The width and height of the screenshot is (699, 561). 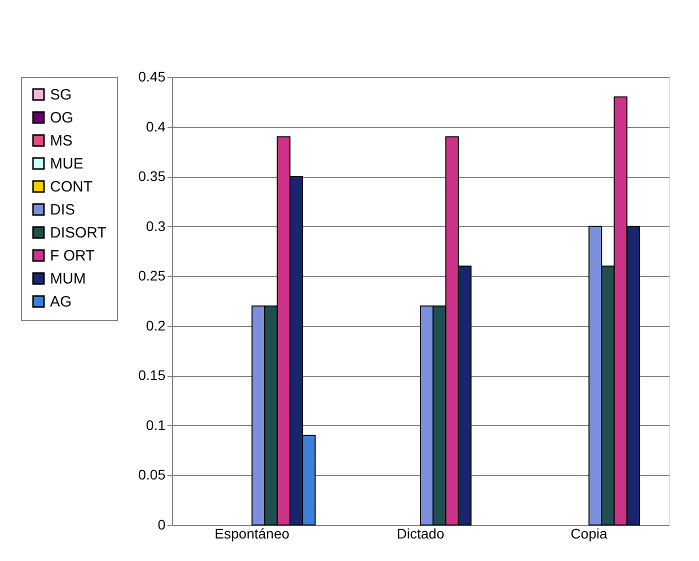 I want to click on x-tick-label: Copia, so click(x=589, y=534).